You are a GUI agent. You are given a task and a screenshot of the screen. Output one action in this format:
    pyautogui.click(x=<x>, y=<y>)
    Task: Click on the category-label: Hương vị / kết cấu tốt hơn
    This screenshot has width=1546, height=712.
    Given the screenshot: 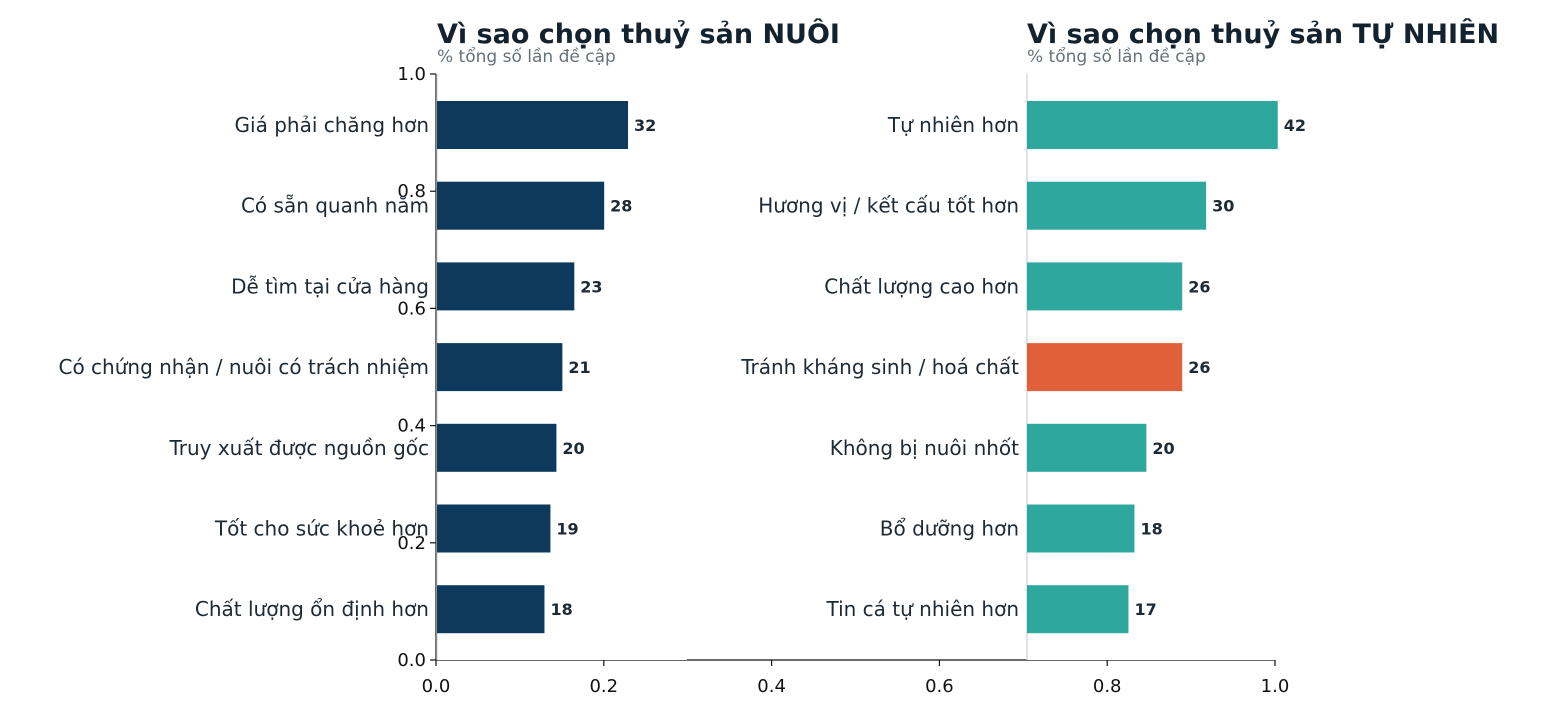 What is the action you would take?
    pyautogui.click(x=888, y=206)
    